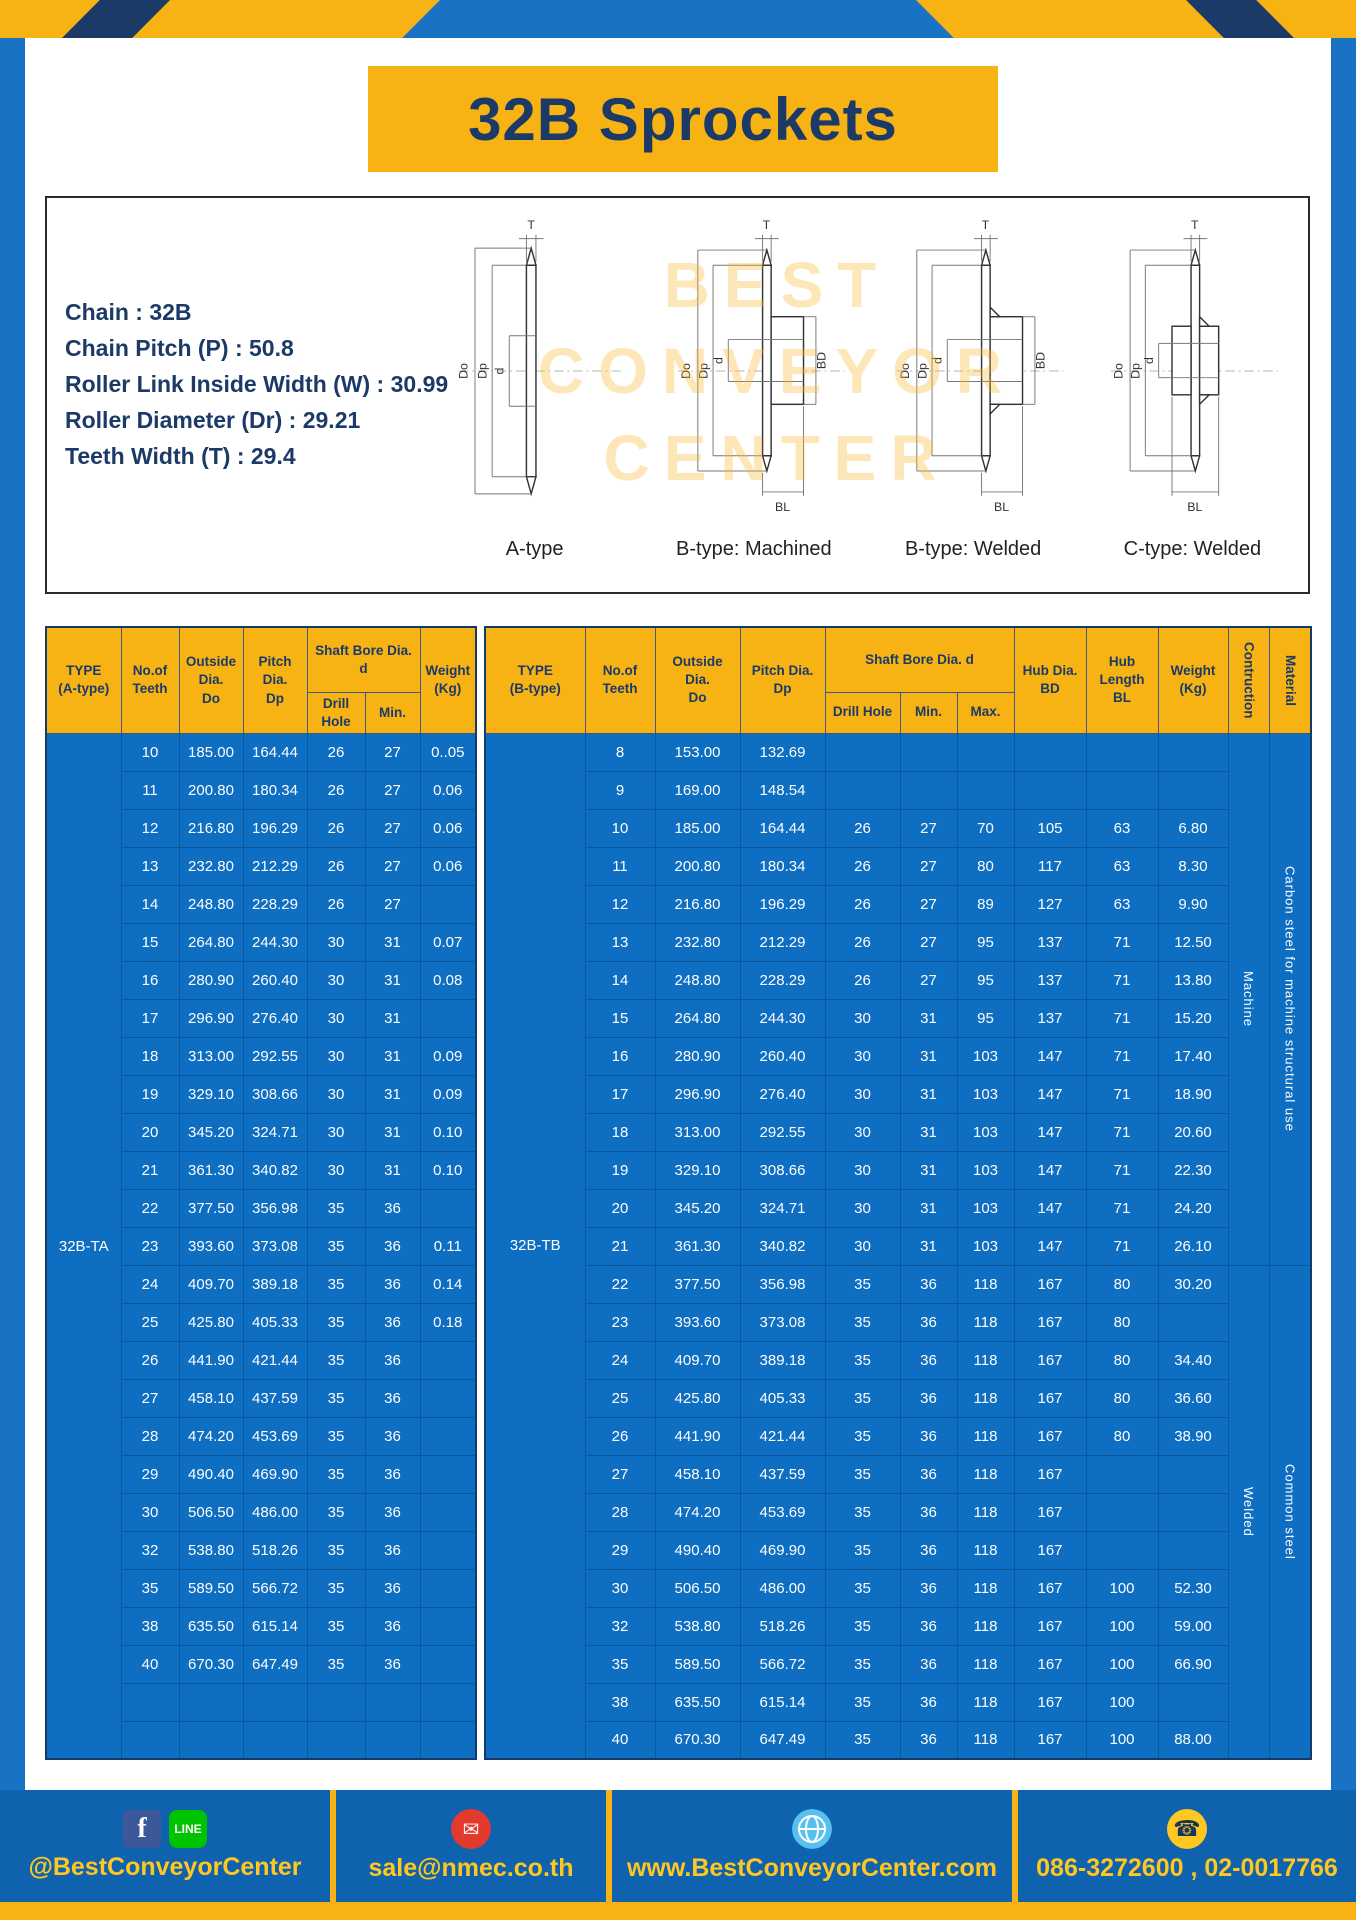  What do you see at coordinates (261, 1056) in the screenshot?
I see `table-row: 18 313.00 292.55 30 31 0.09` at bounding box center [261, 1056].